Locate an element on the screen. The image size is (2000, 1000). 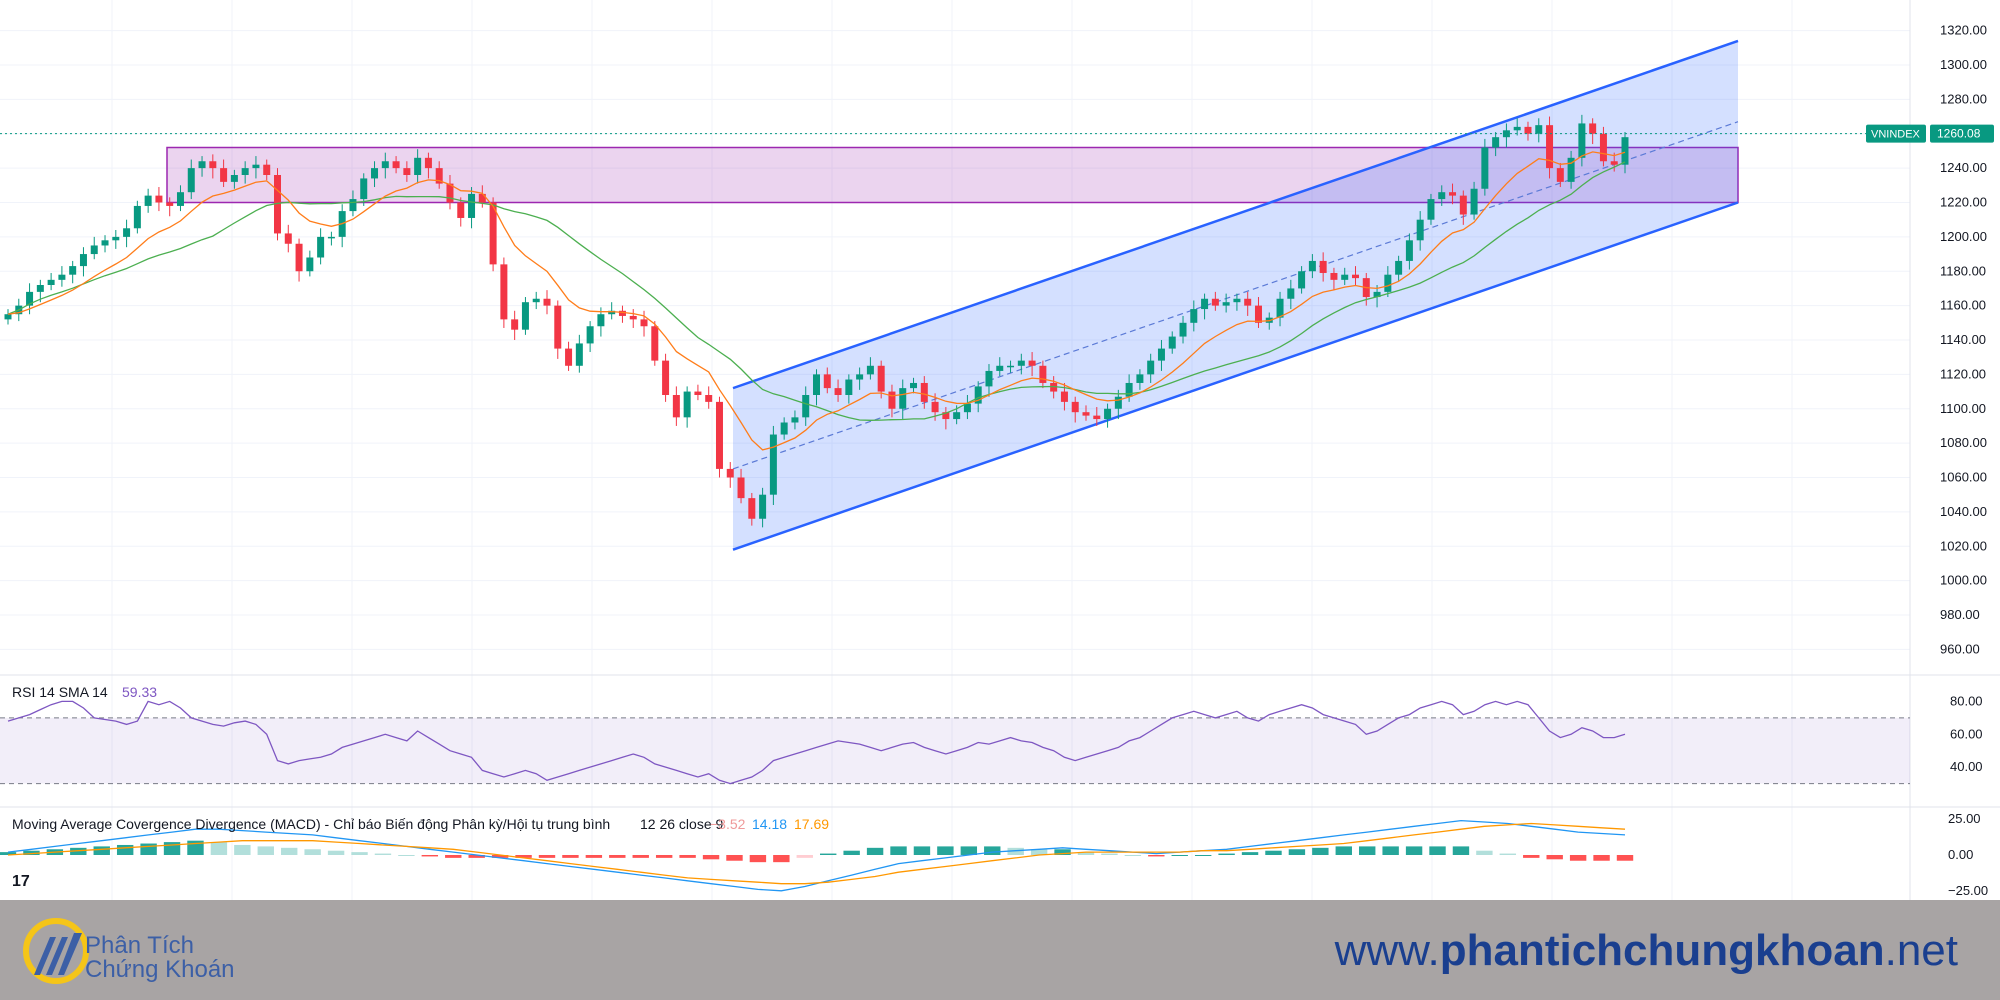
brand-line-2: Chứng Khoán is located at coordinates (160, 969).